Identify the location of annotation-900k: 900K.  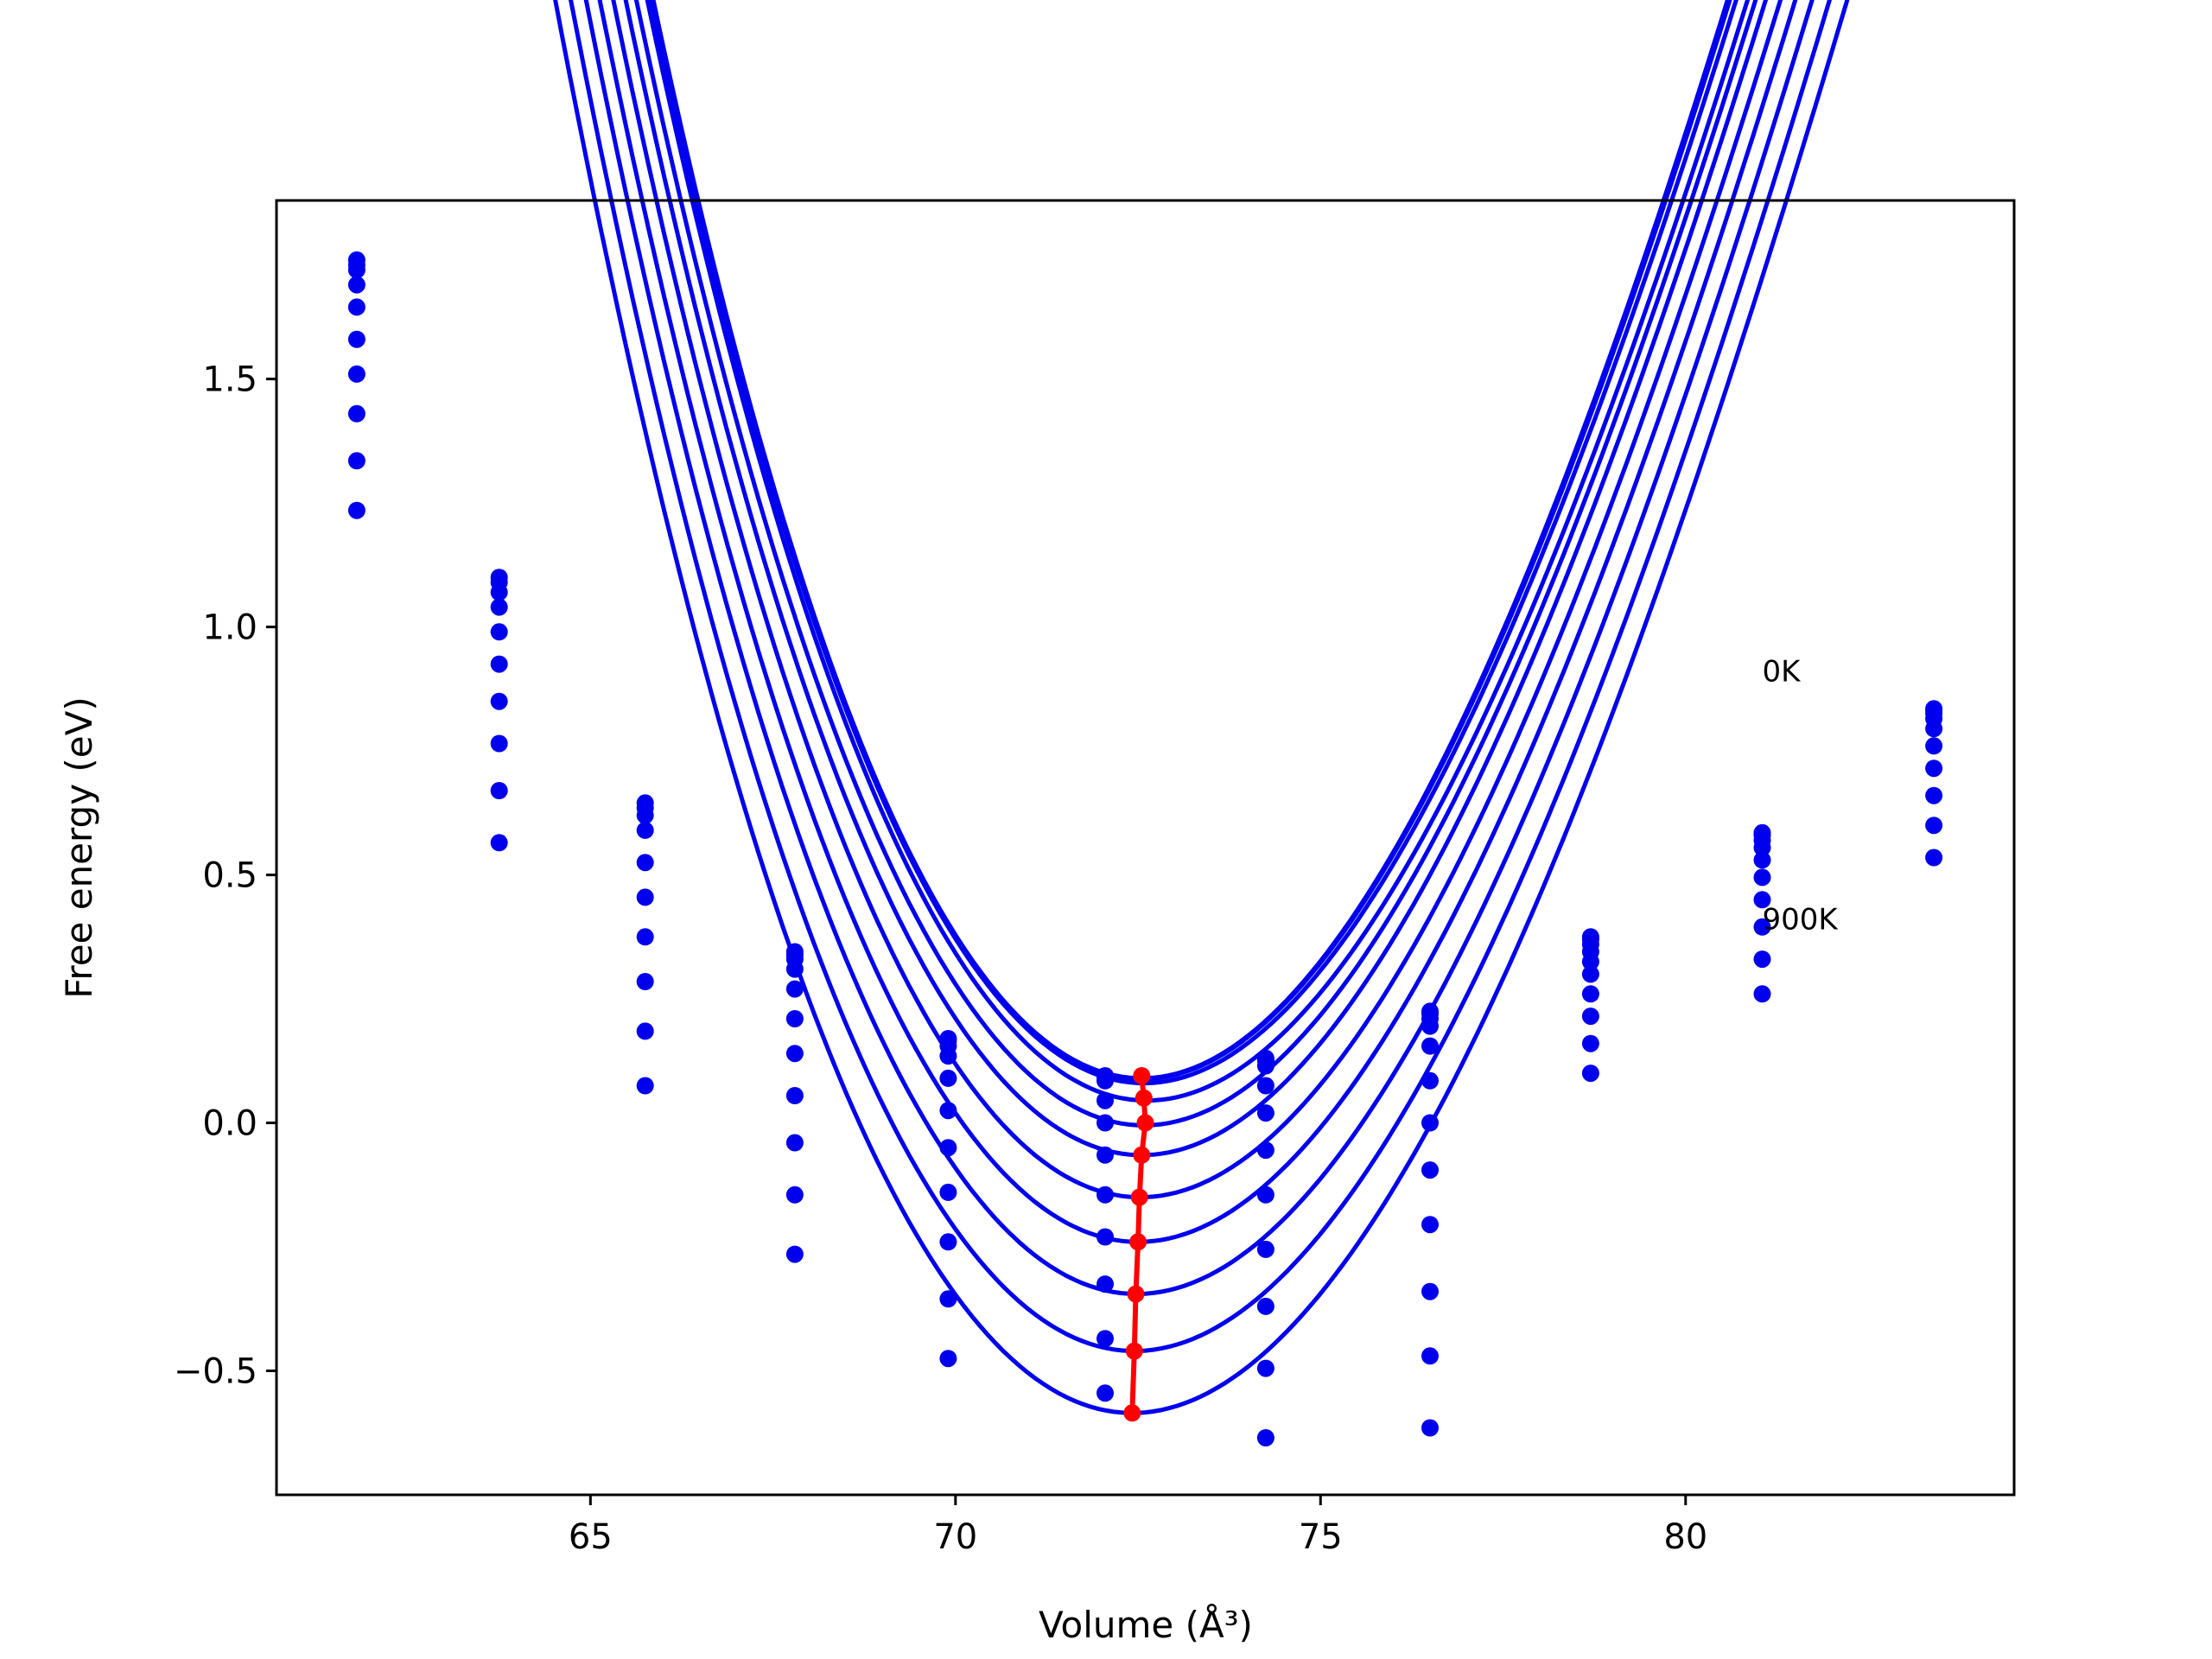
(1800, 920).